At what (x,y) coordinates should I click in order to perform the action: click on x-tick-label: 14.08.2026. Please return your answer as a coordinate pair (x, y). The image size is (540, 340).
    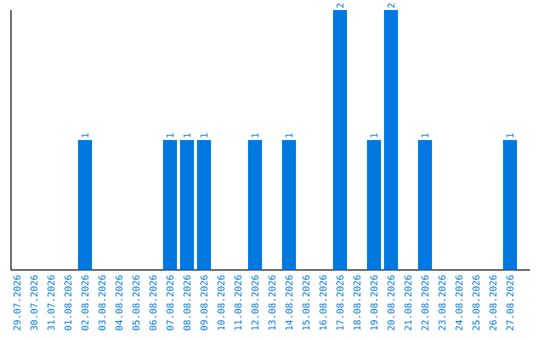
    Looking at the image, I should click on (289, 302).